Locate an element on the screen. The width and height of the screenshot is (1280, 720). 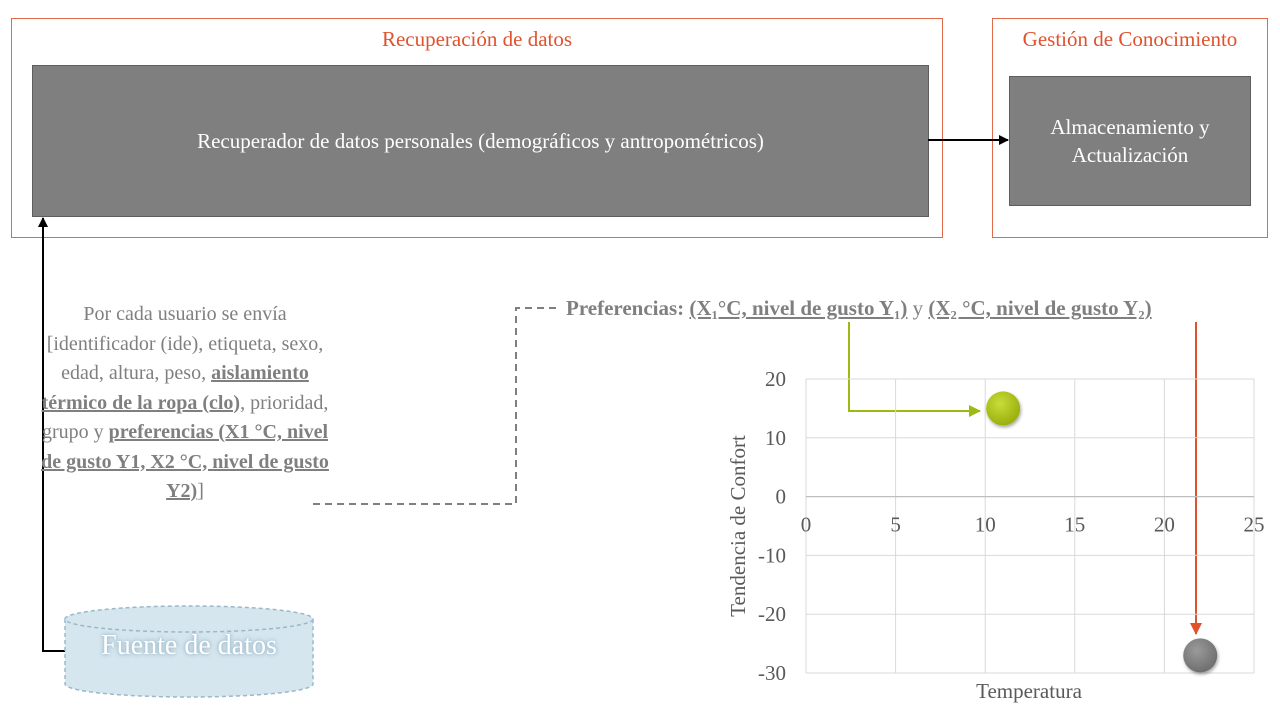
green-pointer-arrow is located at coordinates (914, 369).